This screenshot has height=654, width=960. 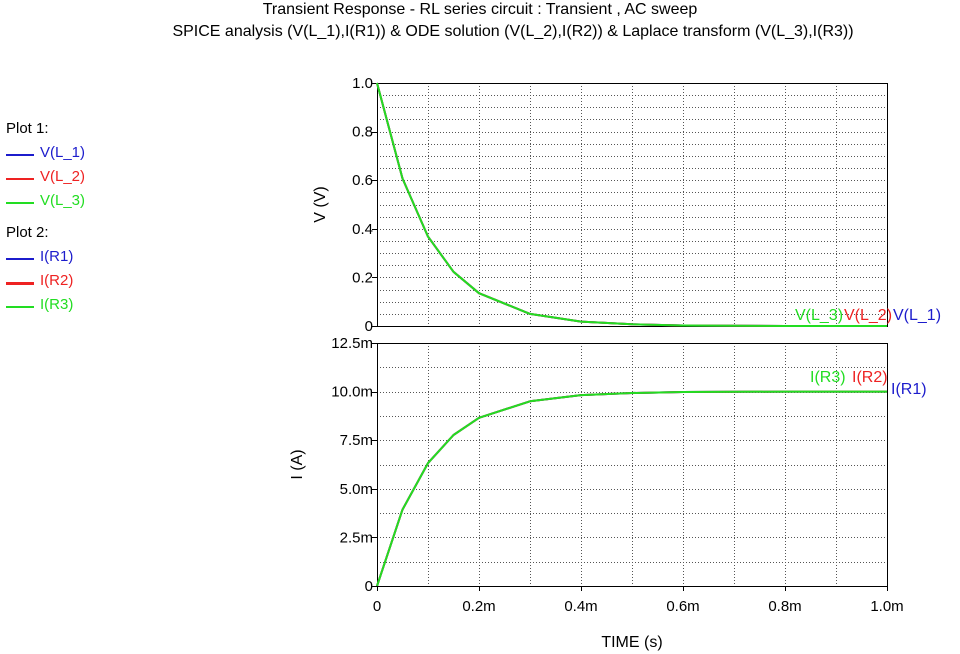 I want to click on y-tick-label: 0.2, so click(x=362, y=277).